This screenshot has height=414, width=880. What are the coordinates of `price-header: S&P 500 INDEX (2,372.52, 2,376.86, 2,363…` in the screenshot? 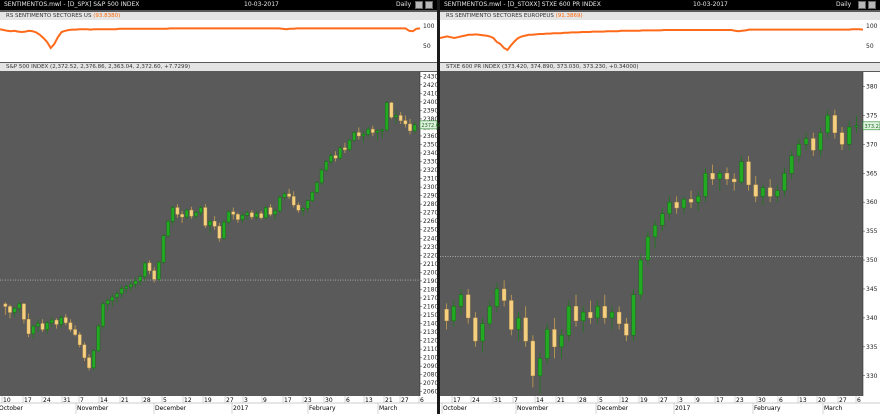 It's located at (218, 67).